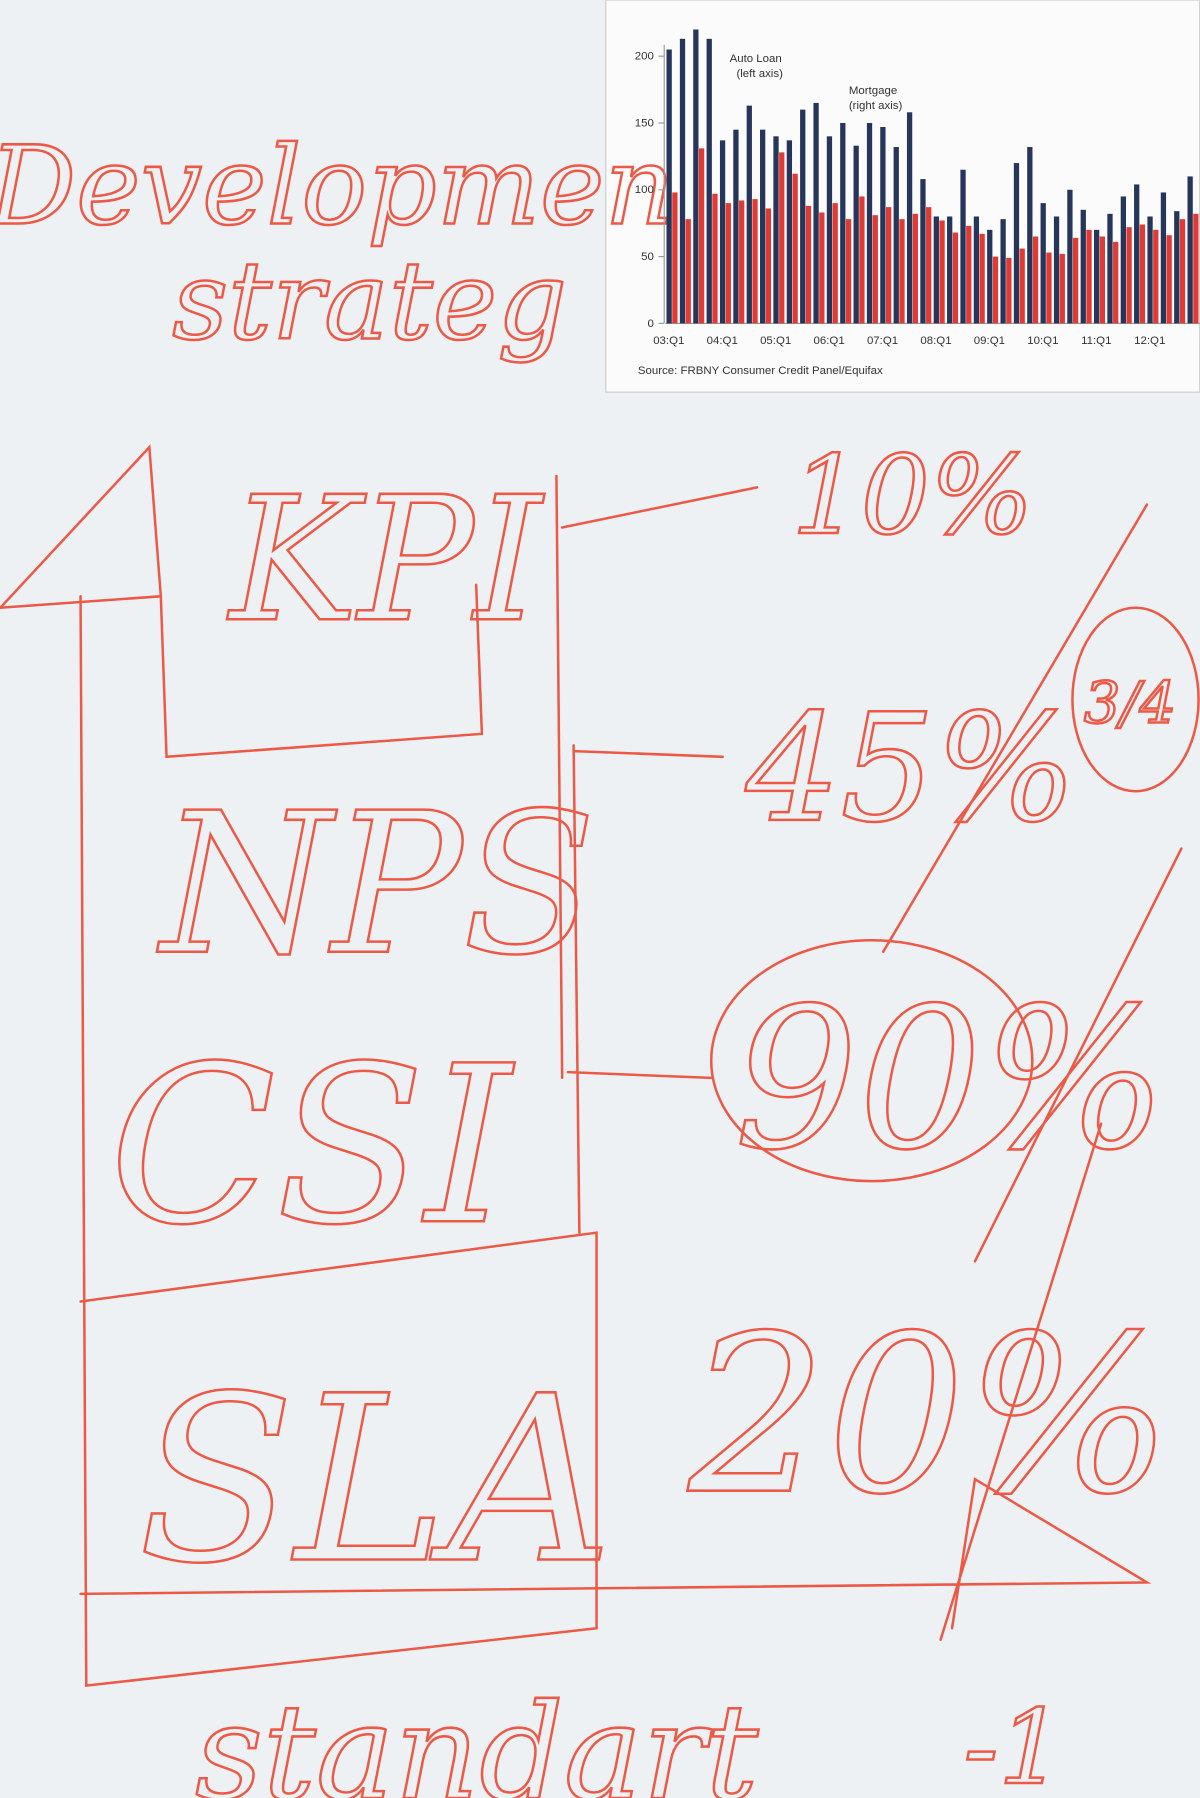 Image resolution: width=1200 pixels, height=1798 pixels. What do you see at coordinates (644, 190) in the screenshot?
I see `y-tick-label: 100` at bounding box center [644, 190].